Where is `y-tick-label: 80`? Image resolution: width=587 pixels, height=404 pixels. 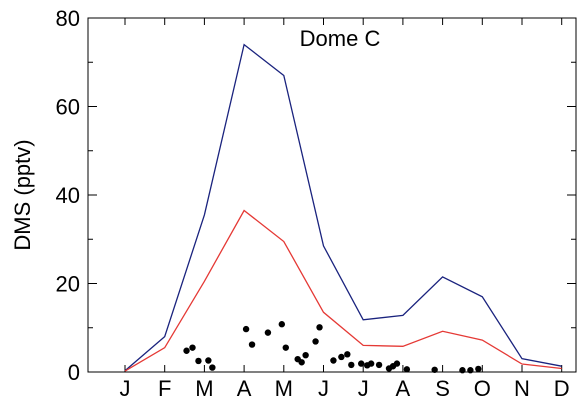
y-tick-label: 80 is located at coordinates (68, 18).